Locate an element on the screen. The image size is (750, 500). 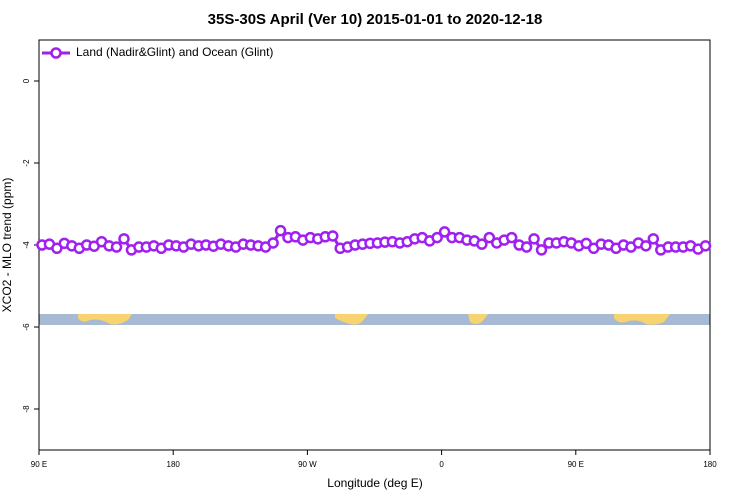
x-axis-label: Longitude (deg E) is located at coordinates (374, 483).